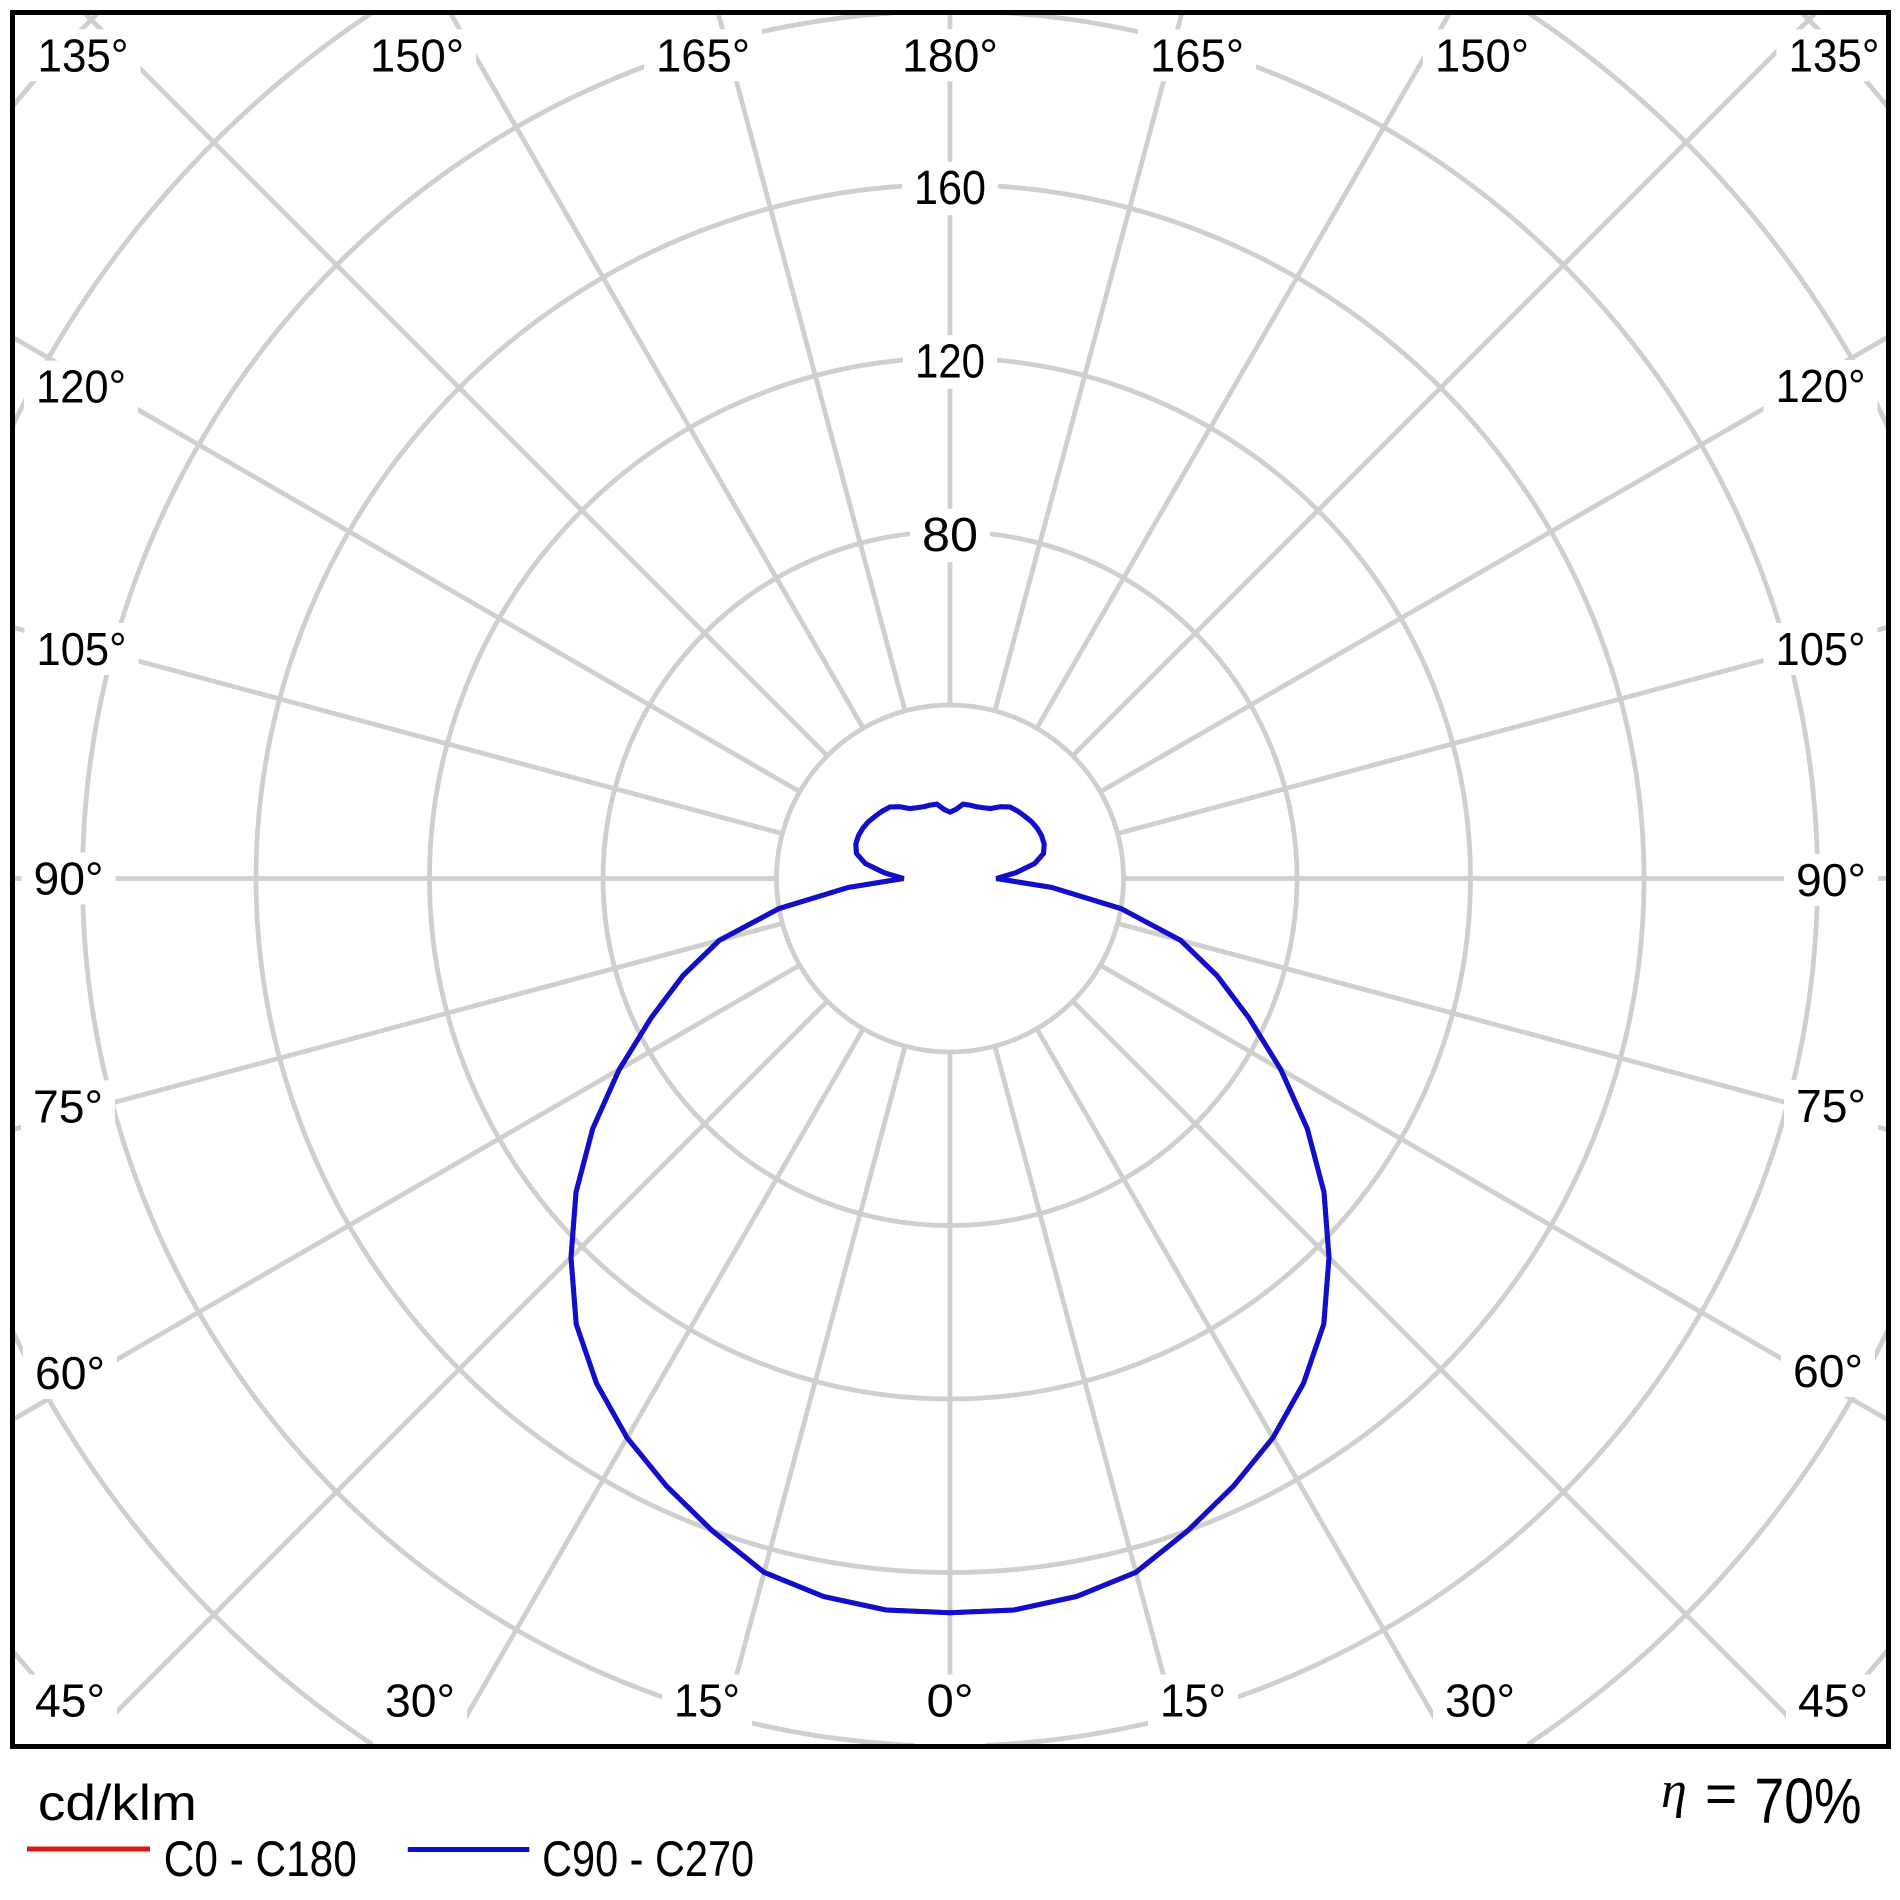 The image size is (1900, 1900). What do you see at coordinates (950, 535) in the screenshot?
I see `svg-text: 80` at bounding box center [950, 535].